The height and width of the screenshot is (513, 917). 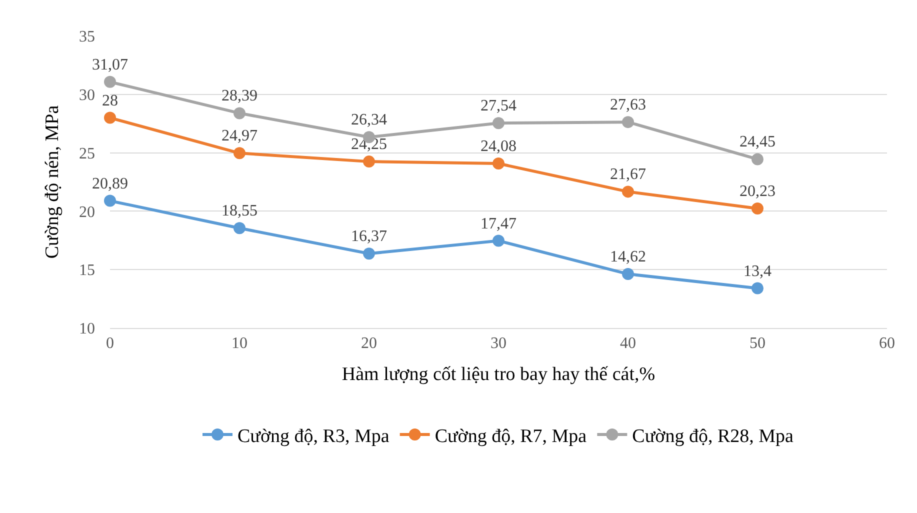 I want to click on data-label: 28, so click(x=110, y=101).